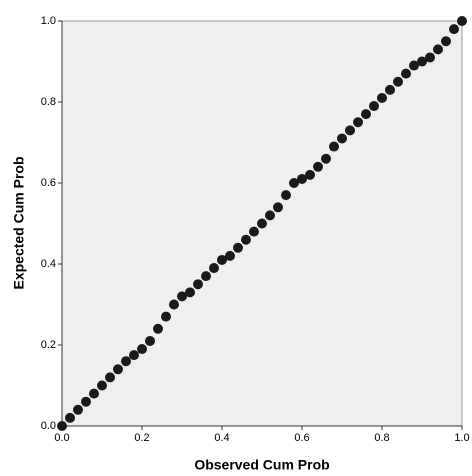  I want to click on x-tick-label: 0.0, so click(61, 438).